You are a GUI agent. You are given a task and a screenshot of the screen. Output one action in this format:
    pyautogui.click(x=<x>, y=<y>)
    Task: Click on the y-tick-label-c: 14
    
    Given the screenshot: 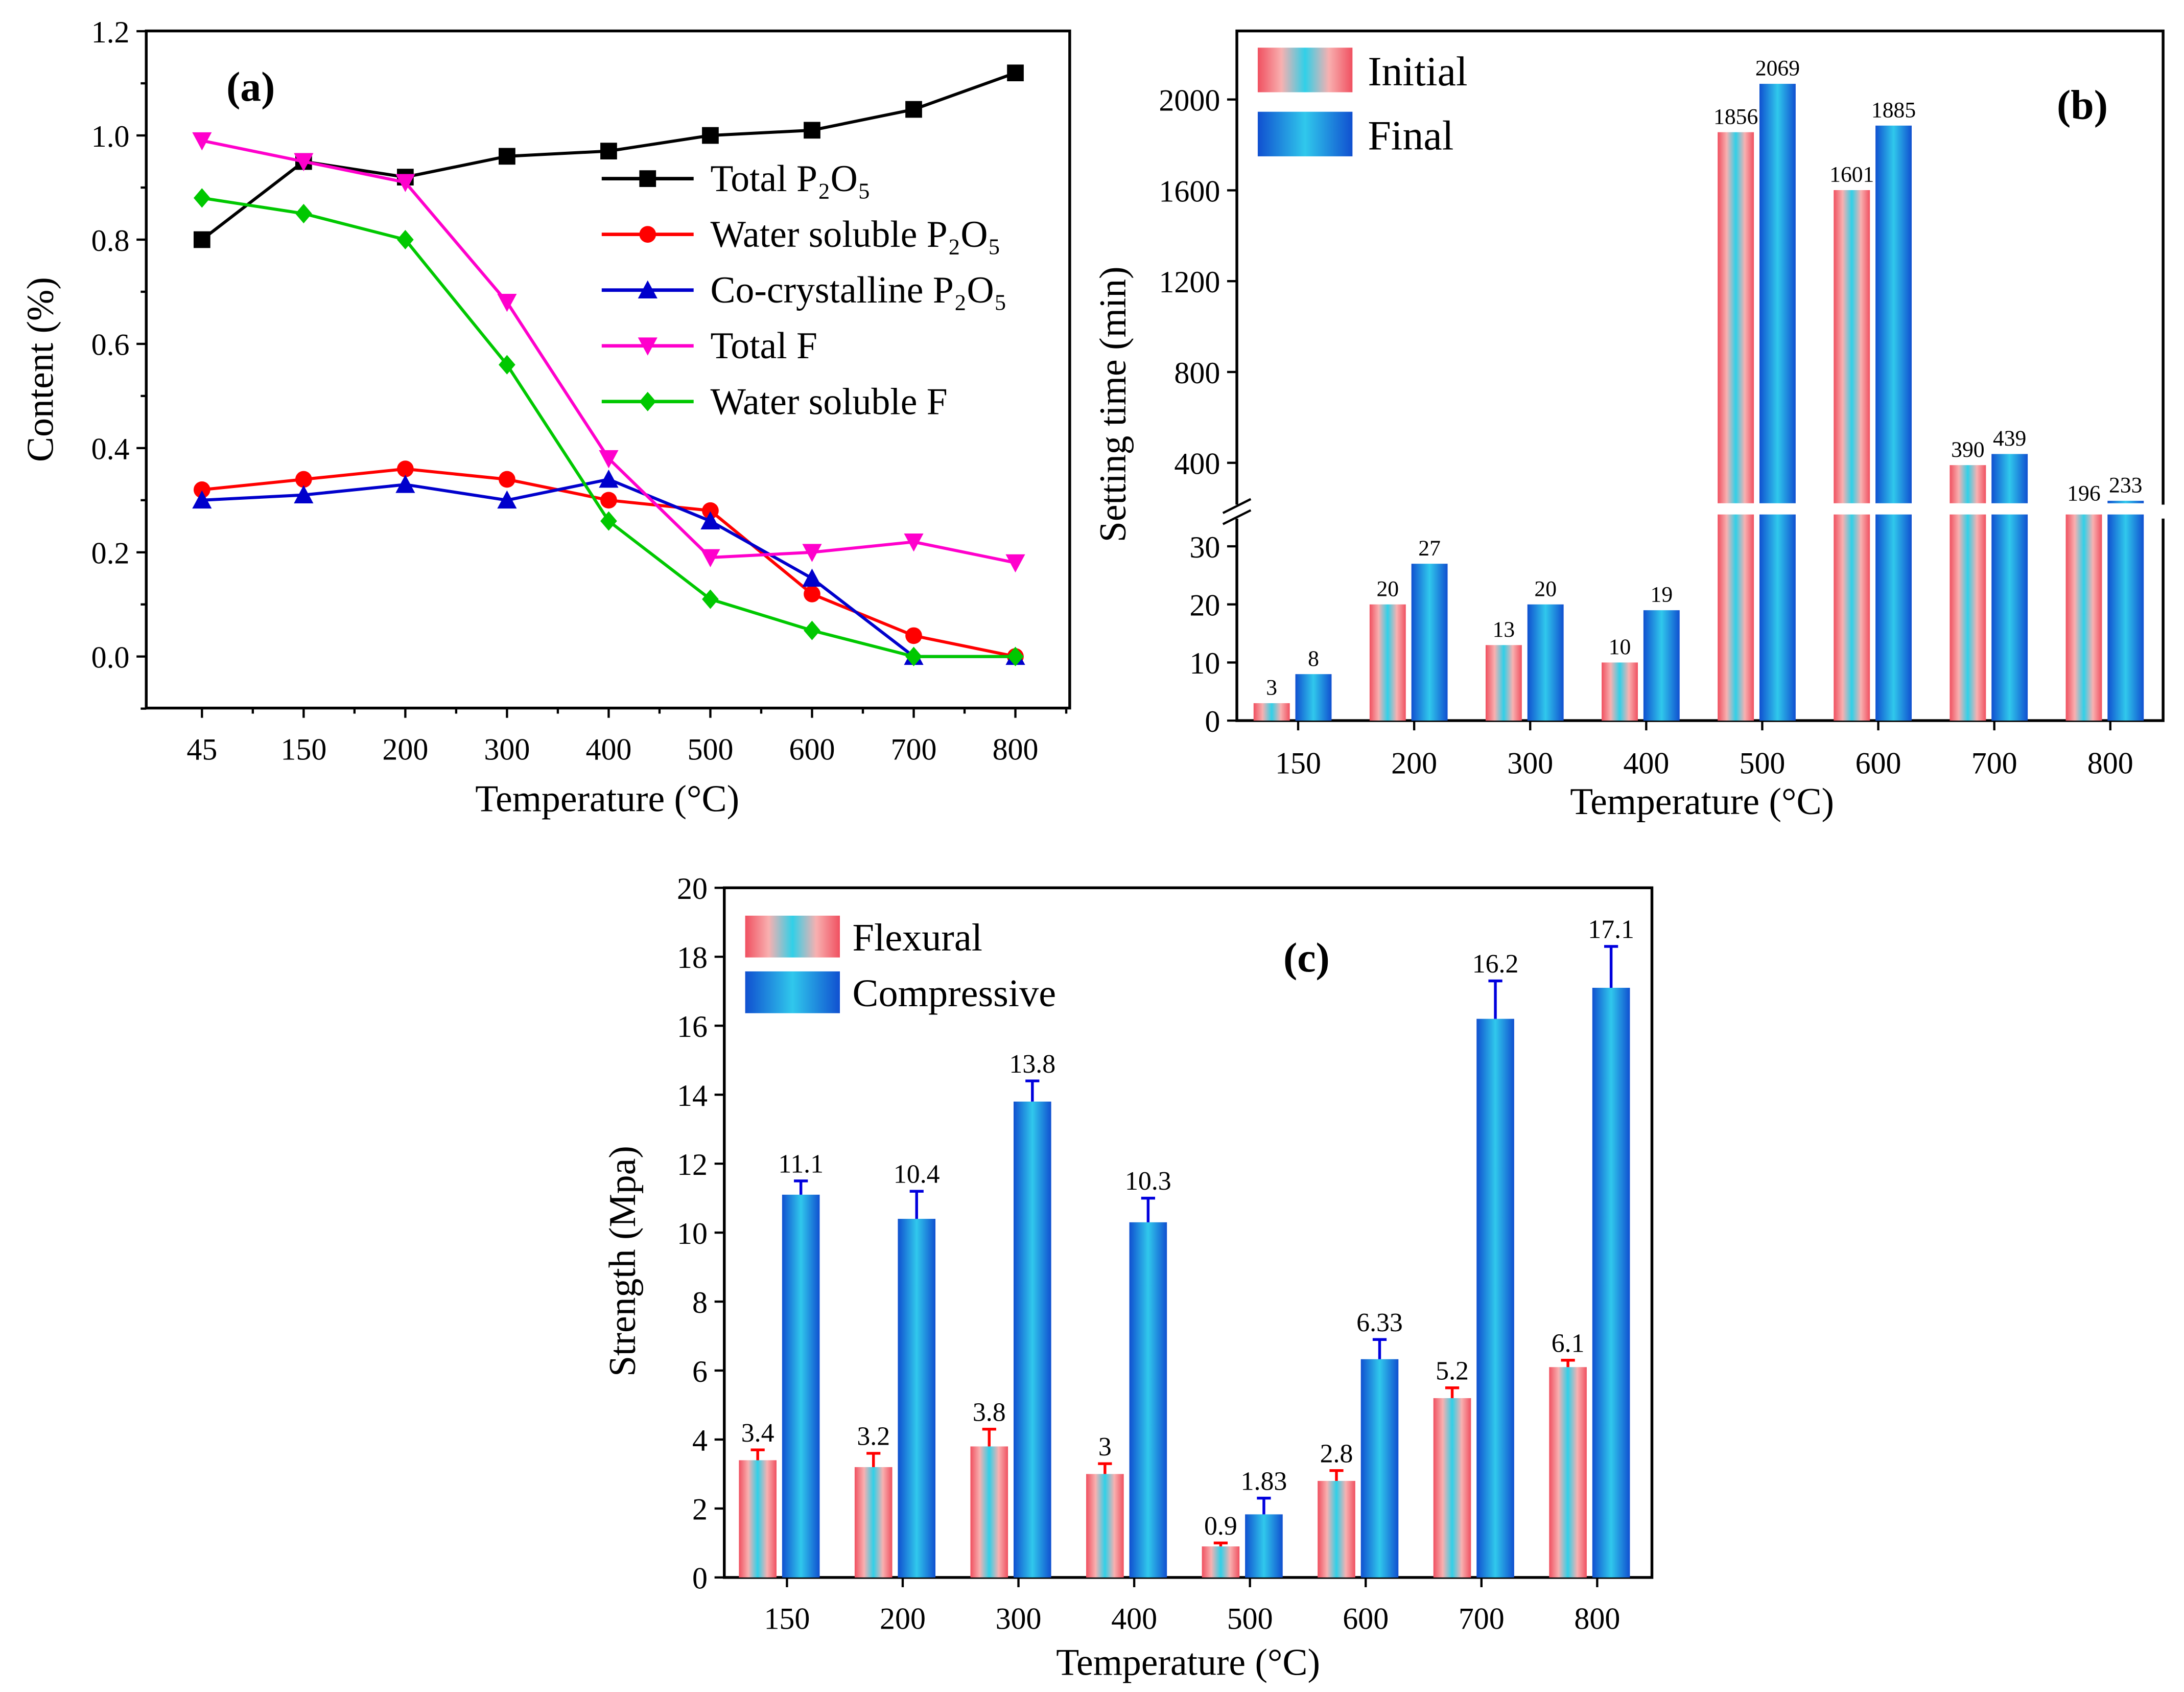 What is the action you would take?
    pyautogui.click(x=692, y=1095)
    